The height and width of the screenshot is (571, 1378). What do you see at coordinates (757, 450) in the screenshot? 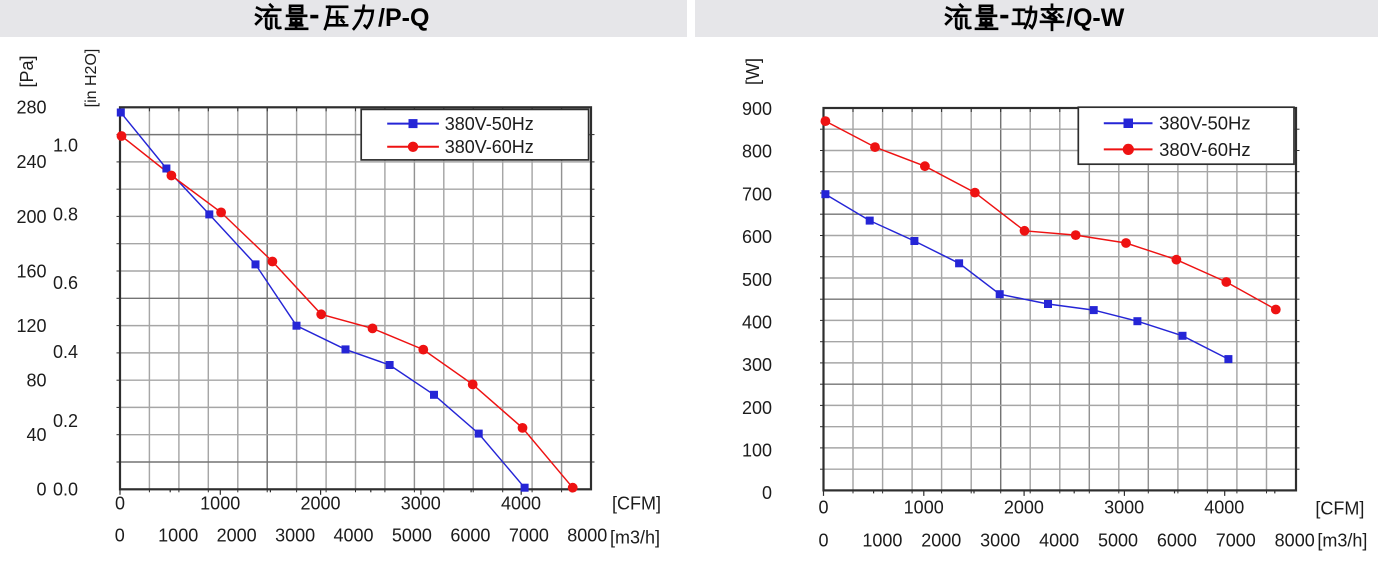
I see `svg-text: 100` at bounding box center [757, 450].